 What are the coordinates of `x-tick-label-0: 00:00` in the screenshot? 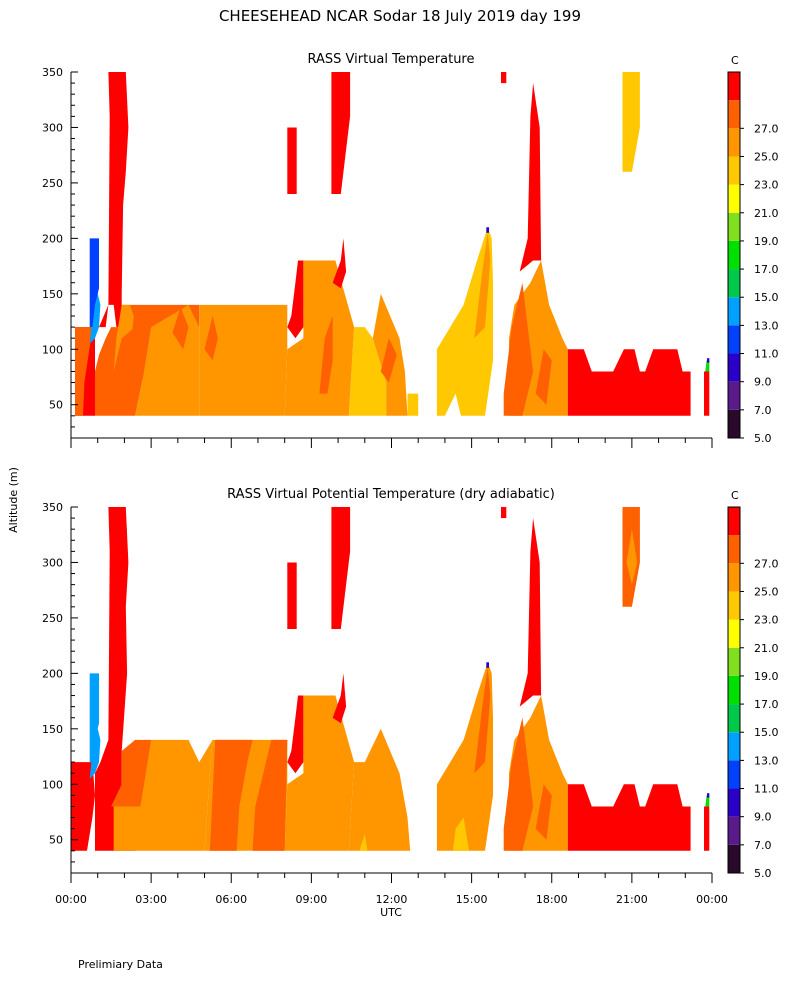 It's located at (71, 899).